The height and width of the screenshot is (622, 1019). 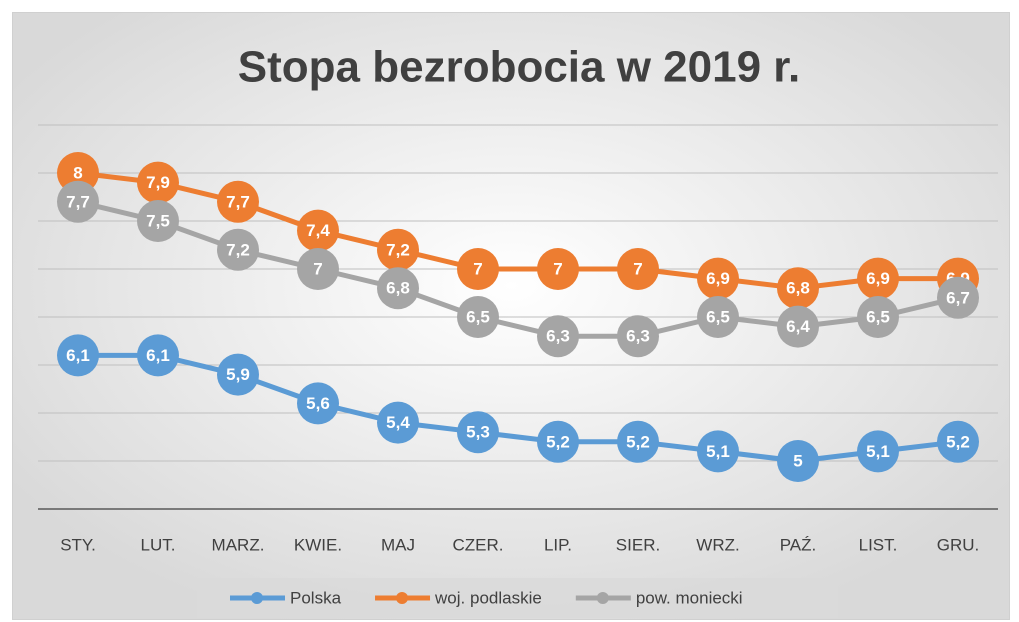 I want to click on data-label: 7,5, so click(x=158, y=220).